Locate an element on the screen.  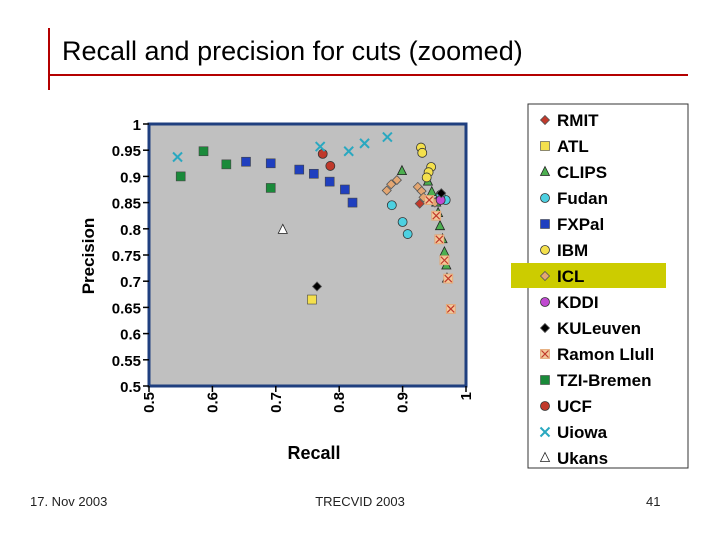
y-tick-label: 0.95 is located at coordinates (126, 151).